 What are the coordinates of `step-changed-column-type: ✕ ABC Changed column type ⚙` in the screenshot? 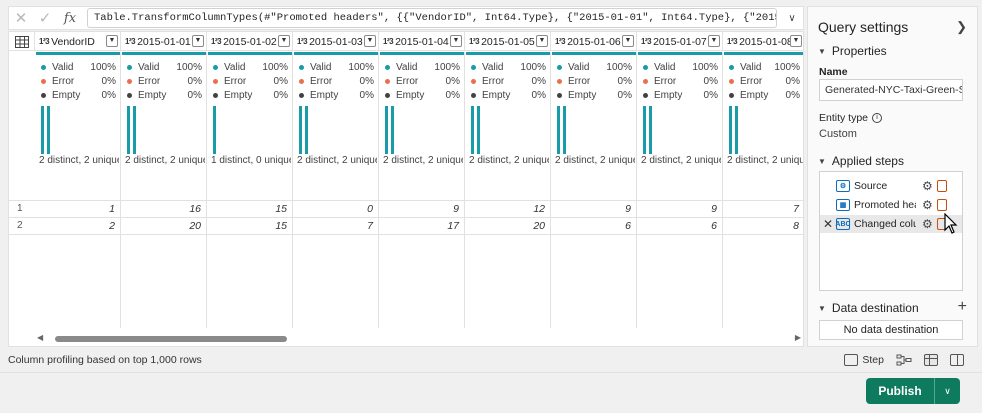 It's located at (891, 224).